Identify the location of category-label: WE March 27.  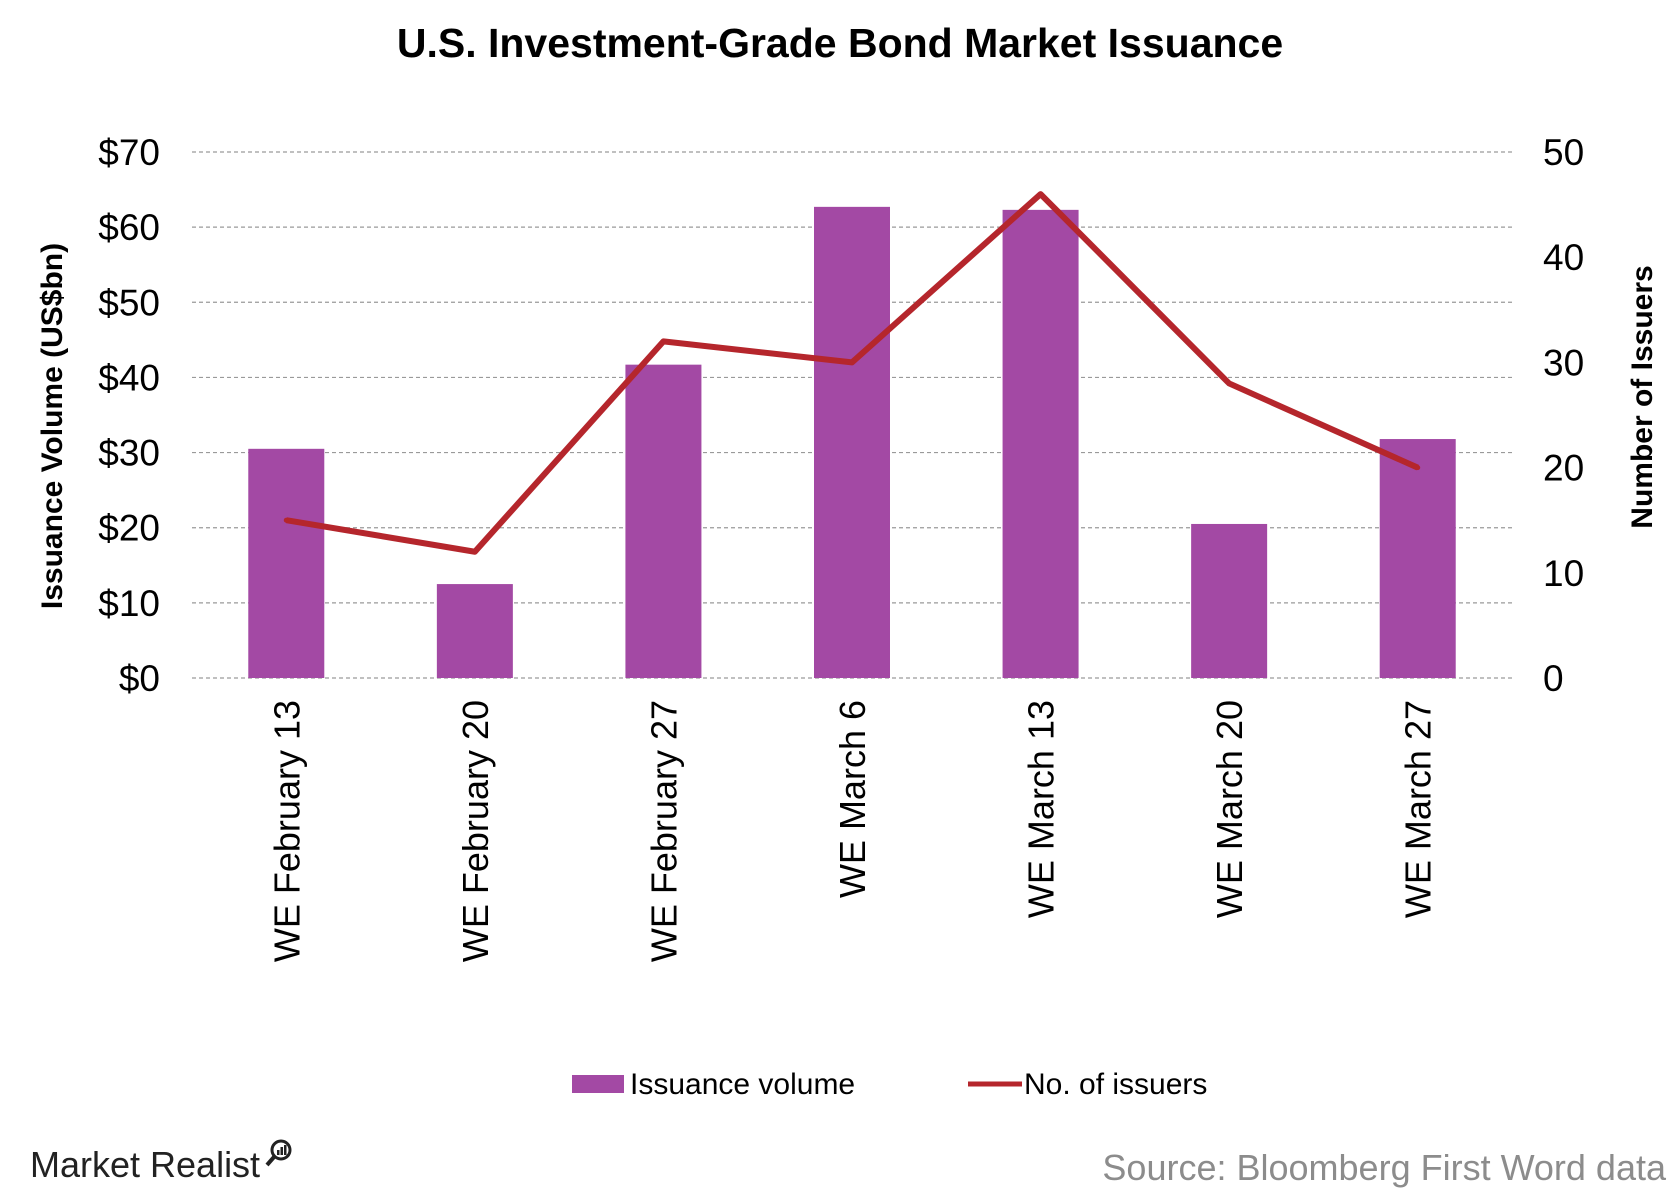
(1418, 809).